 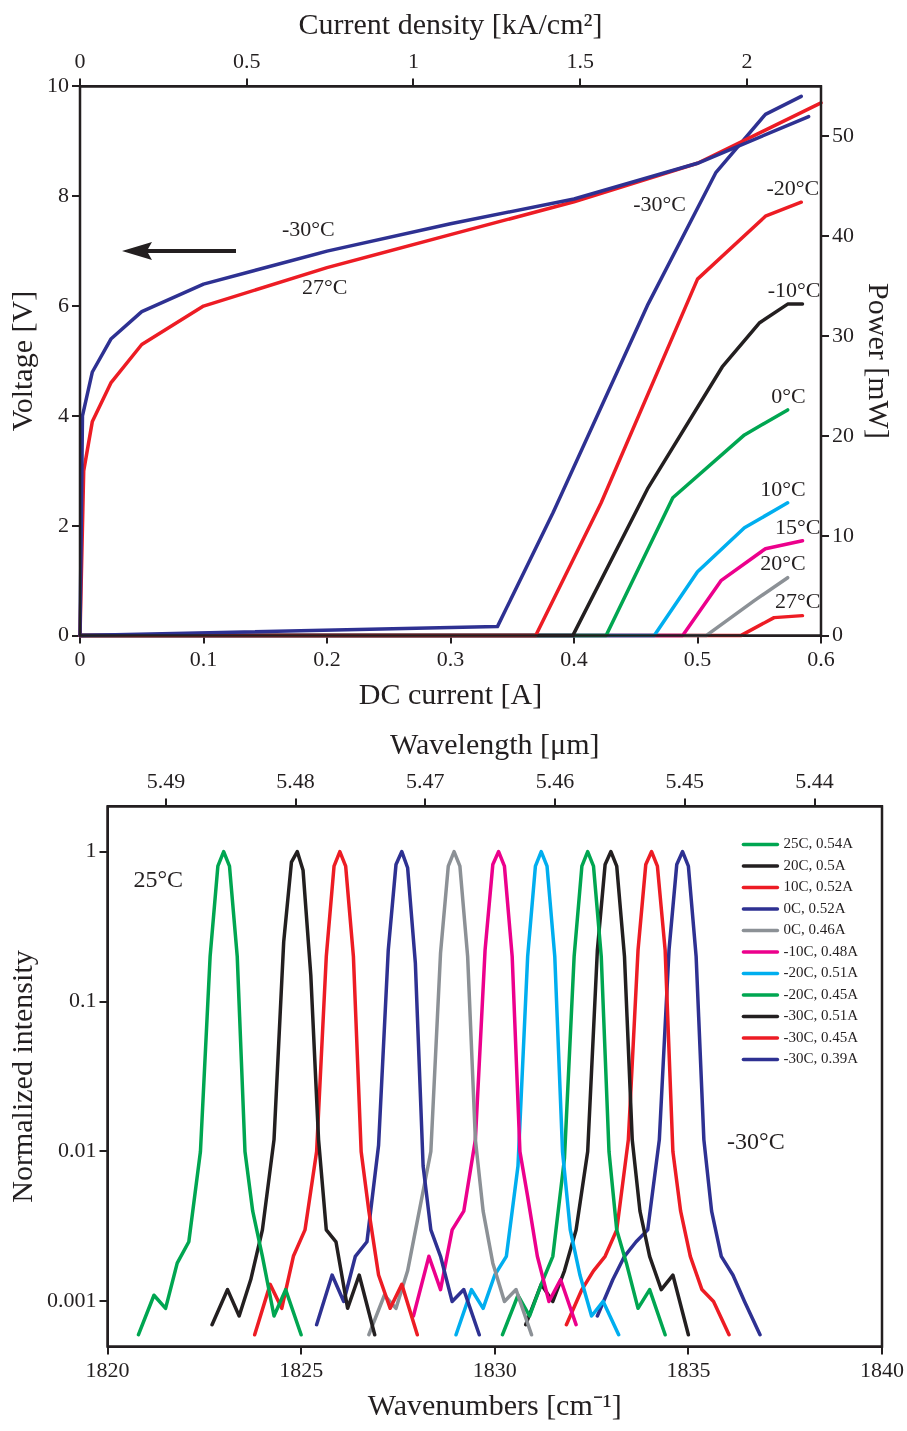 What do you see at coordinates (63, 414) in the screenshot?
I see `y-tick-label: 4` at bounding box center [63, 414].